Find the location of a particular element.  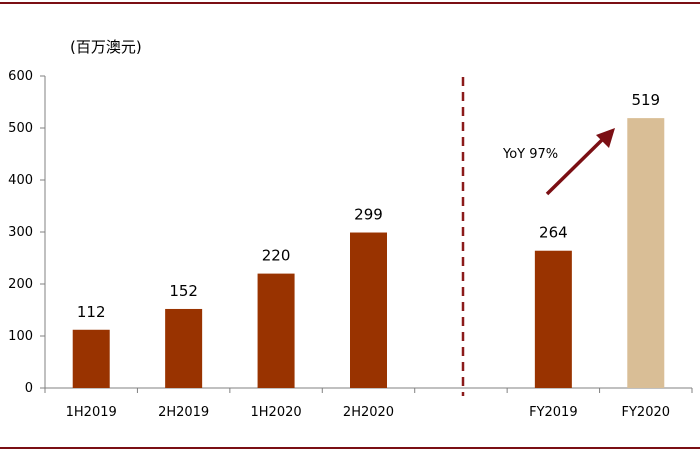

x-ticks is located at coordinates (368, 390).